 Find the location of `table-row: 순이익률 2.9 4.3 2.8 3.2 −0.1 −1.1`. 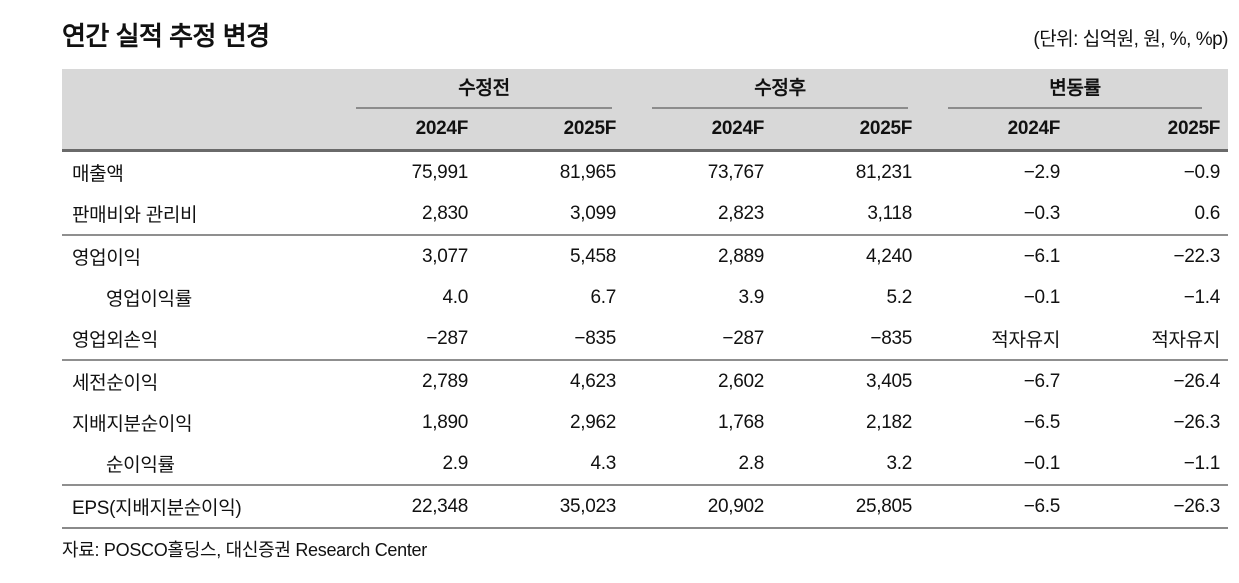

table-row: 순이익률 2.9 4.3 2.8 3.2 −0.1 −1.1 is located at coordinates (645, 464).